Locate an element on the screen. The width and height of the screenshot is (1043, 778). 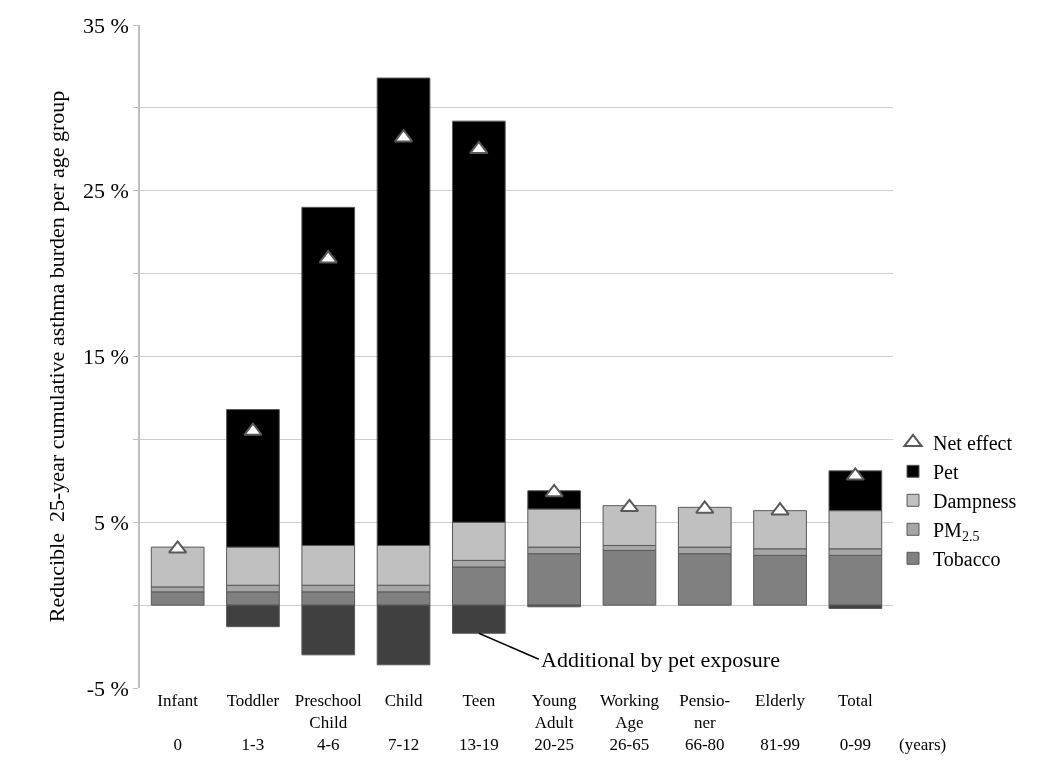
legend-label: PM$_{2.5}$ is located at coordinates (956, 532).